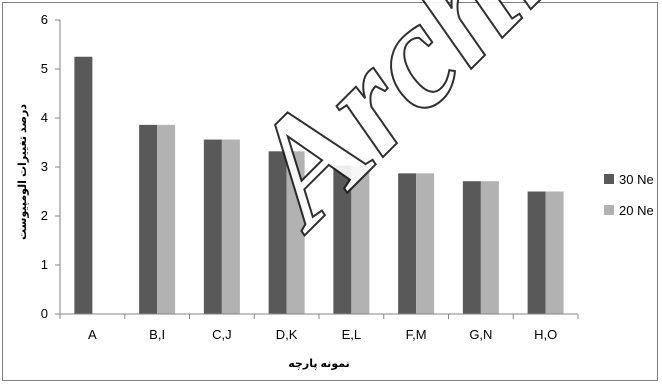 The width and height of the screenshot is (662, 385). What do you see at coordinates (352, 334) in the screenshot?
I see `x-tick-label: E,L` at bounding box center [352, 334].